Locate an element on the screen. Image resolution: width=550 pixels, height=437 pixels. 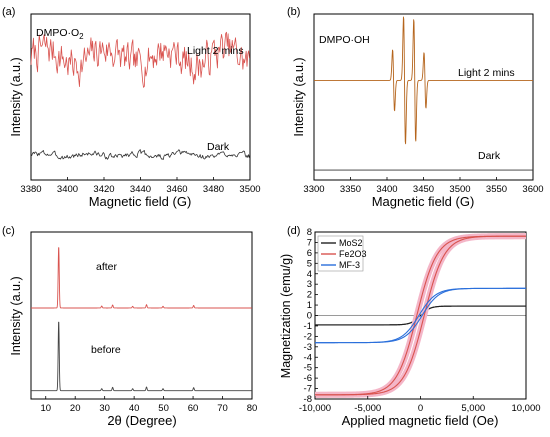
x-tick-label: 40 is located at coordinates (134, 408).